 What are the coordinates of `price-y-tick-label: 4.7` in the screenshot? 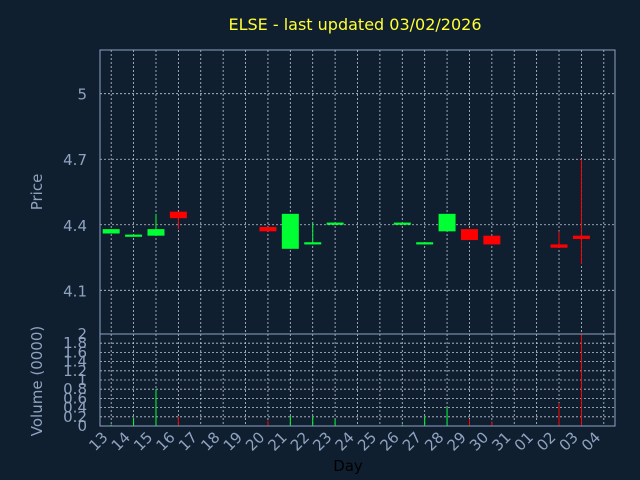 It's located at (75, 160).